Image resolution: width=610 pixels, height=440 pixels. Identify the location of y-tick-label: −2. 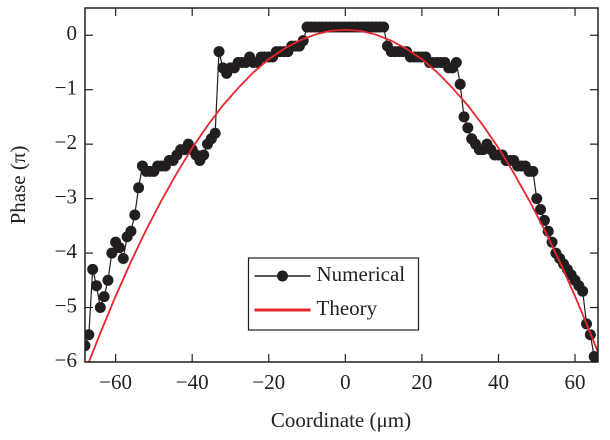
(66, 142).